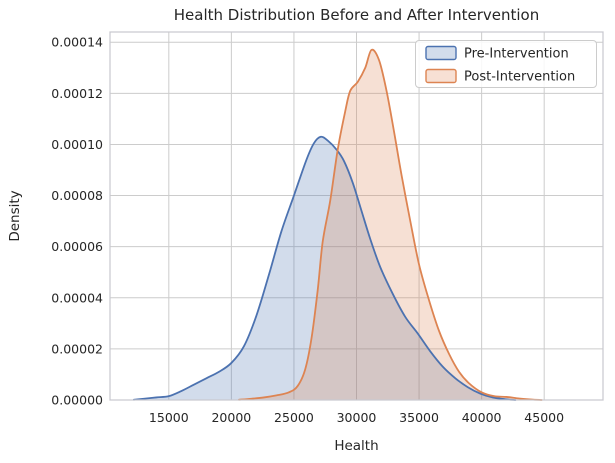 This screenshot has height=463, width=615. What do you see at coordinates (482, 417) in the screenshot?
I see `x-tick-label: 40000` at bounding box center [482, 417].